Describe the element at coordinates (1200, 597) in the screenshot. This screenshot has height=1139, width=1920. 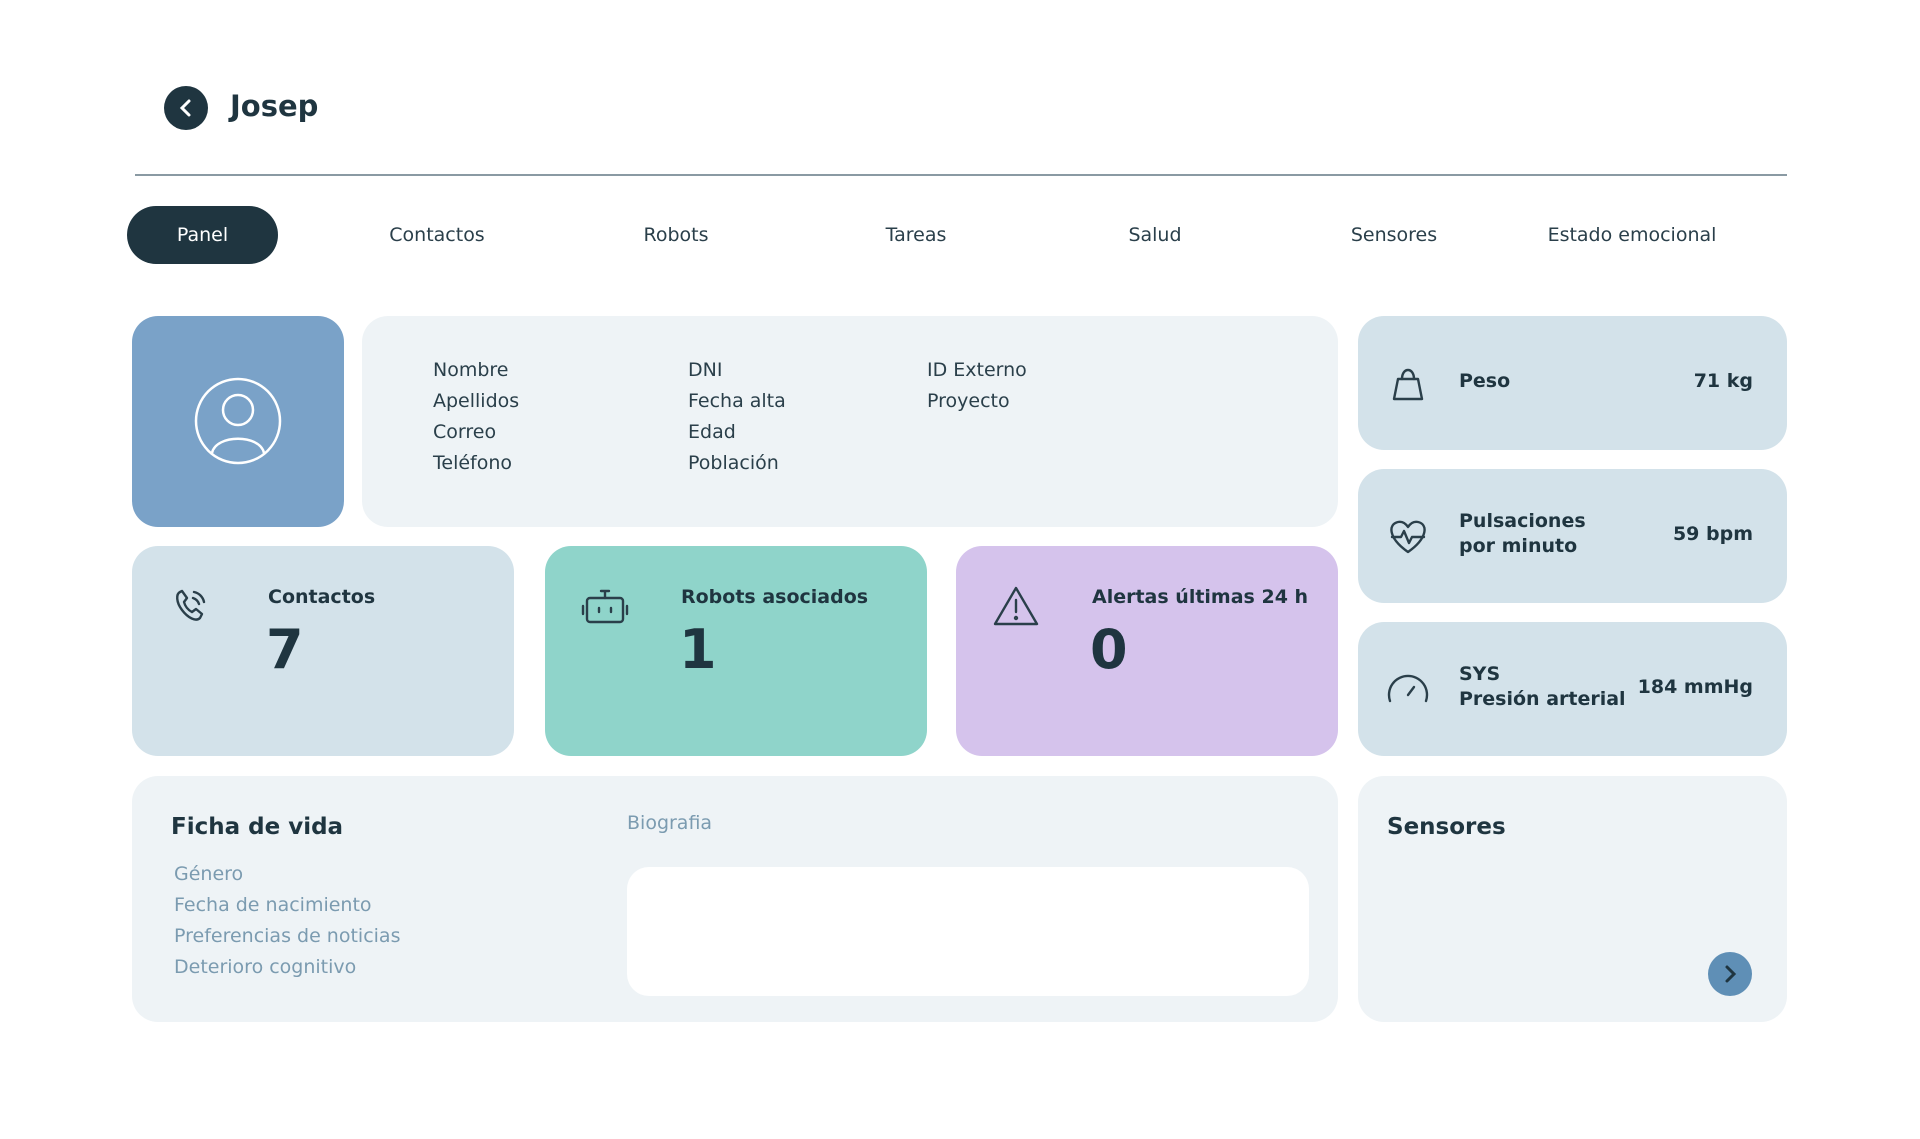
I see `stat-label: Alertas últimas 24 h` at that location.